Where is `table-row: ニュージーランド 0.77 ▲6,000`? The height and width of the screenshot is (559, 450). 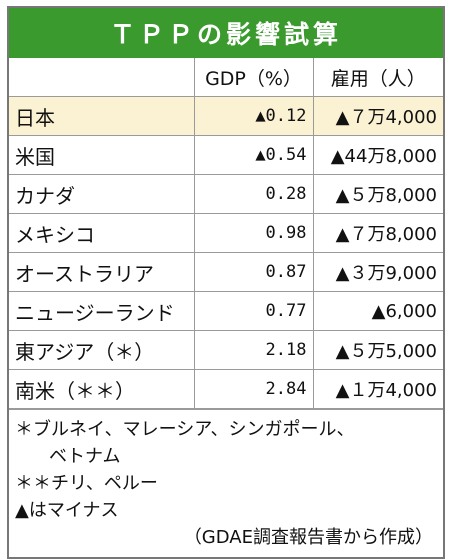
table-row: ニュージーランド 0.77 ▲6,000 is located at coordinates (226, 311).